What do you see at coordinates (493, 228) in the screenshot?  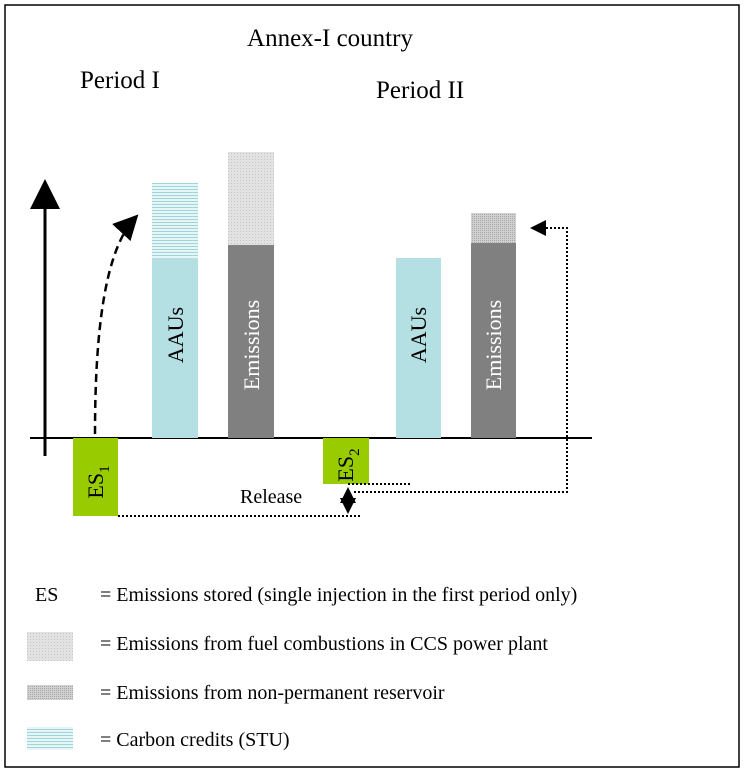 I see `reservoir-emissions` at bounding box center [493, 228].